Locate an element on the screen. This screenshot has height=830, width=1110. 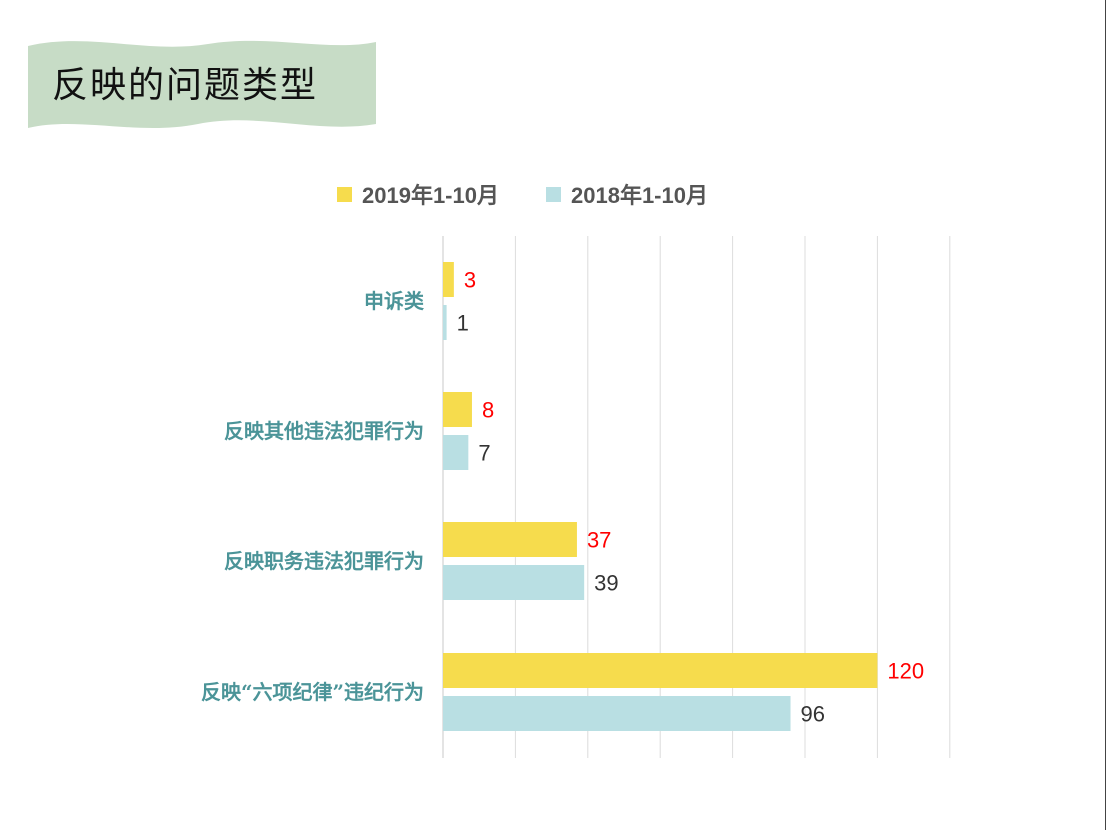
data-label: 39 is located at coordinates (606, 583).